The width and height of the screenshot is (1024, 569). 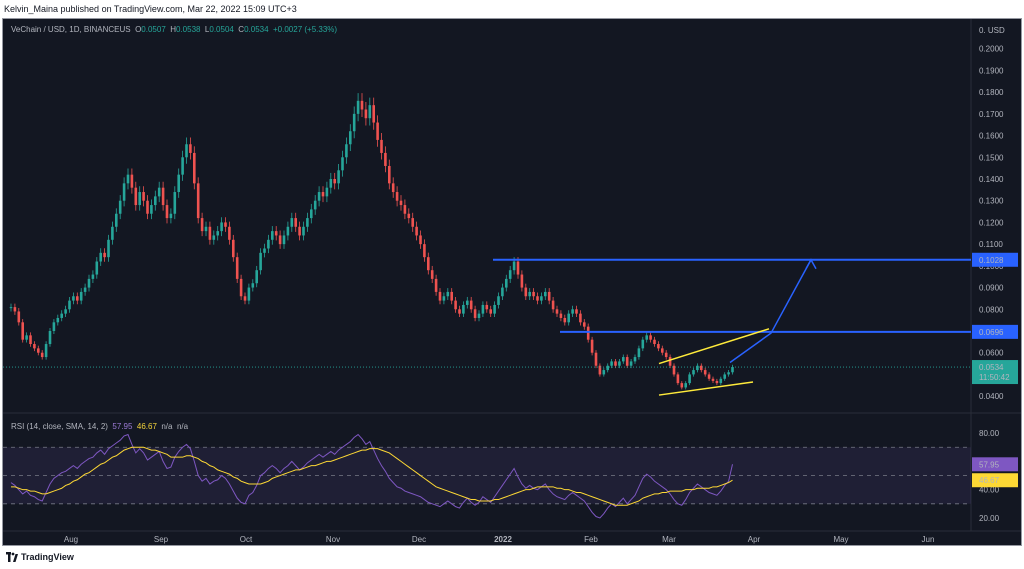 I want to click on price-tick-label: 0.1800, so click(x=991, y=92).